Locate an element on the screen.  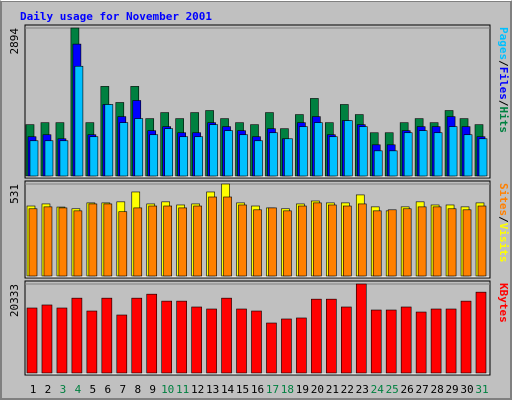
x-tick-label: 4 is located at coordinates (78, 389).